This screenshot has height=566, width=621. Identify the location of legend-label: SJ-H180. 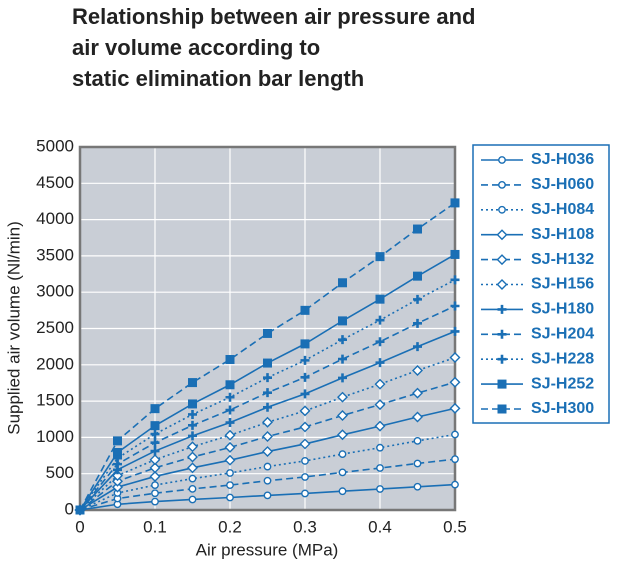
(562, 309).